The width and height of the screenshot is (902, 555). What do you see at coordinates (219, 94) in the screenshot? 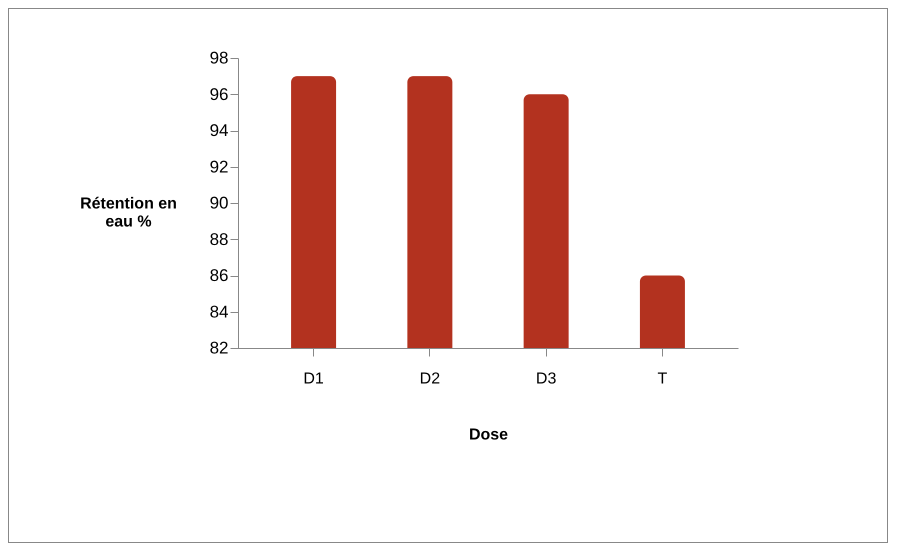
I see `y-tick-label: 96` at bounding box center [219, 94].